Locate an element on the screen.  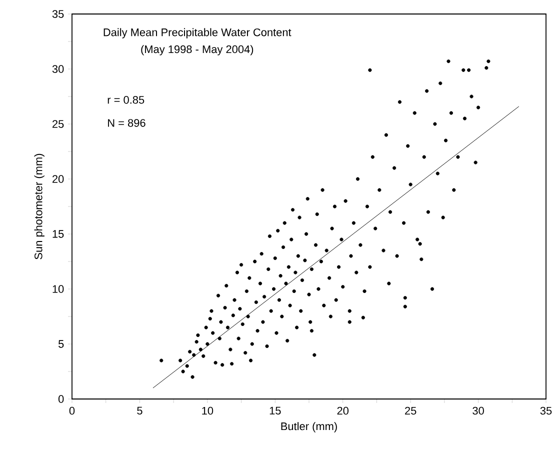
y-tick-label: 0 is located at coordinates (61, 399).